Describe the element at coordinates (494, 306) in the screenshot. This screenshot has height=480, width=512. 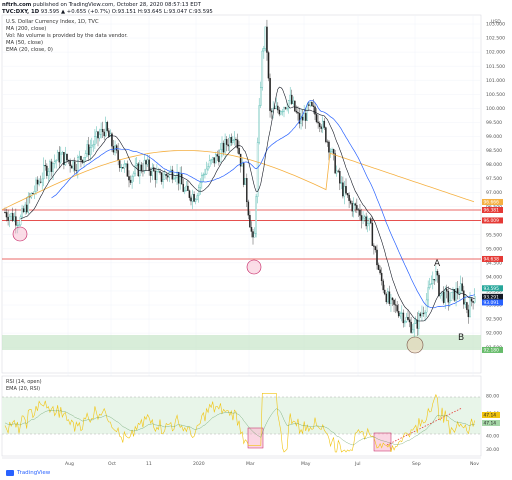
I see `price-axis-label: 93.000` at that location.